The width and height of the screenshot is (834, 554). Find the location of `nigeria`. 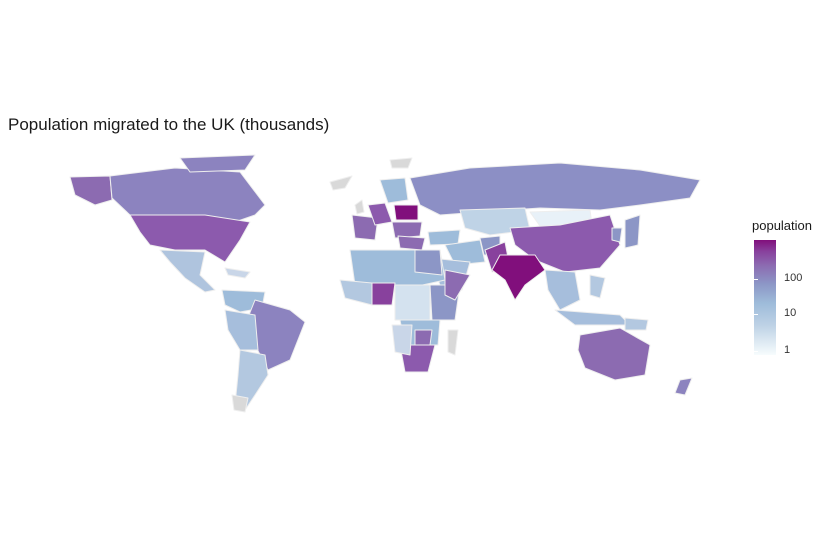

nigeria is located at coordinates (383, 294).